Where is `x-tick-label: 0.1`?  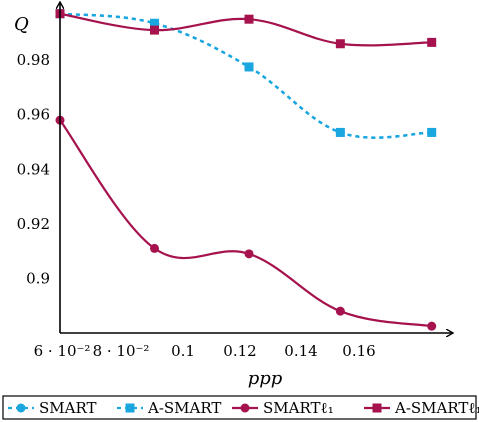 x-tick-label: 0.1 is located at coordinates (183, 351).